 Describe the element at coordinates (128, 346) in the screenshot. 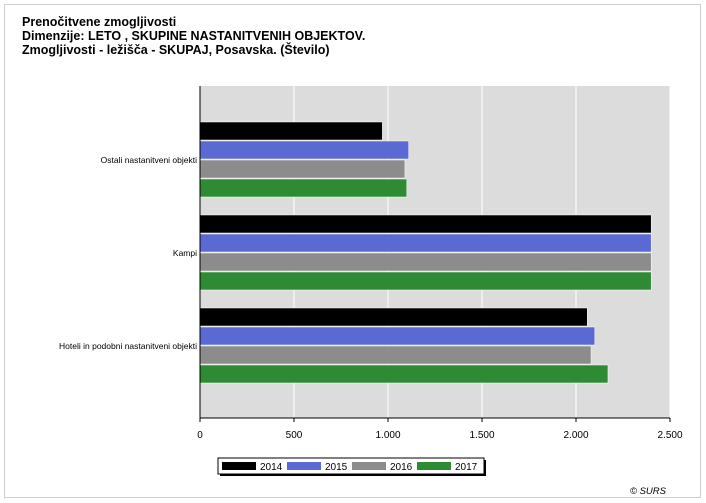

I see `category-label: Hoteli in podobni nastanitveni objekti` at that location.